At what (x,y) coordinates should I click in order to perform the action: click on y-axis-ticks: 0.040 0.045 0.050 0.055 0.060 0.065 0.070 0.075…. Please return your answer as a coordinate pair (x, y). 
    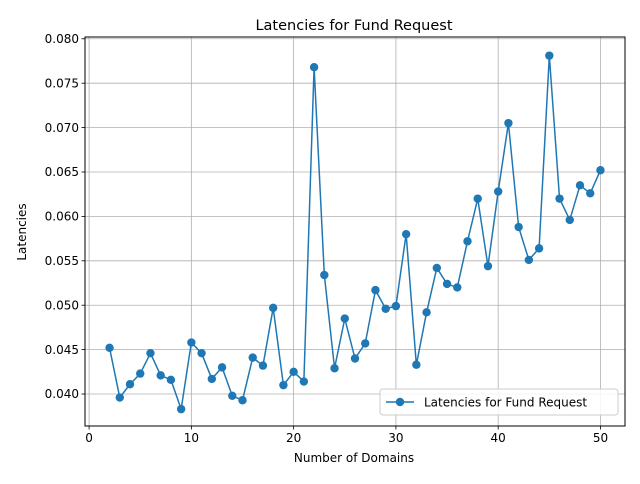
    Looking at the image, I should click on (65, 216).